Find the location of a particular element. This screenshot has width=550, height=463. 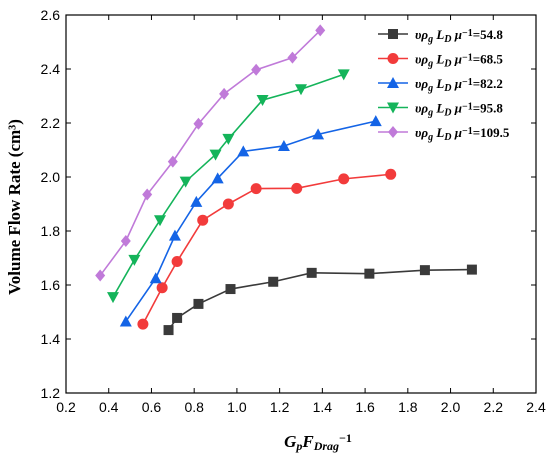

legend-item: υρg LD μ−1=109.5 is located at coordinates (444, 134).